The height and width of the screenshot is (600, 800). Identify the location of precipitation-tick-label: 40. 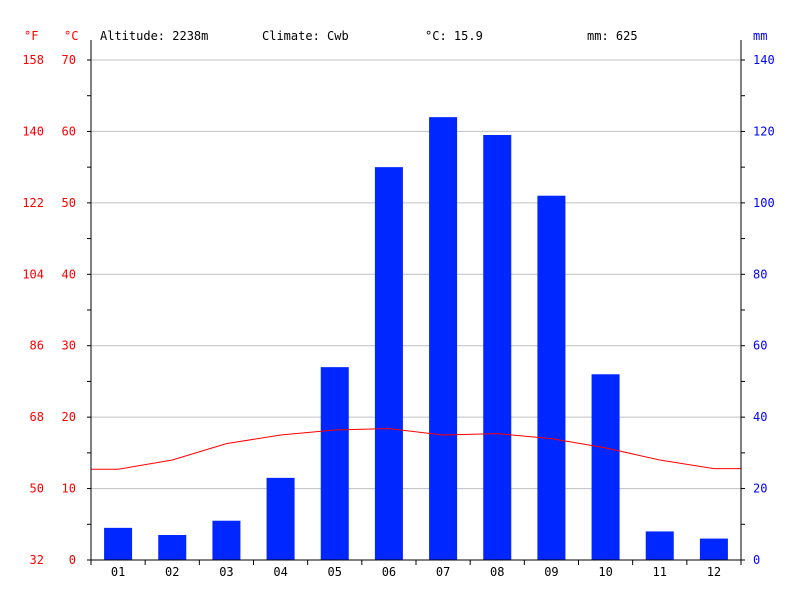
(760, 417).